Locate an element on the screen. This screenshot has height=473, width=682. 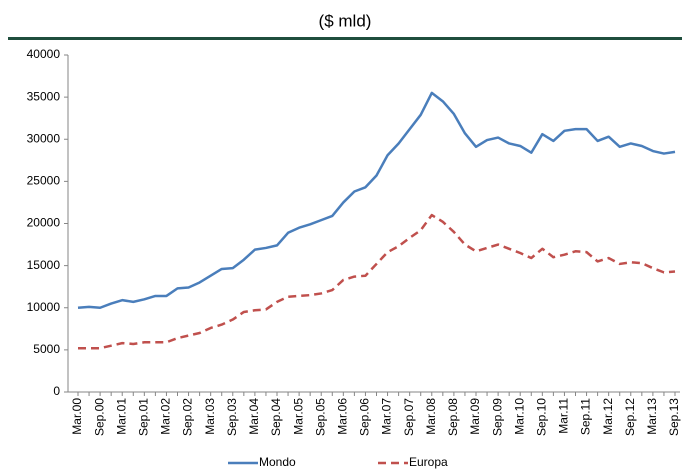
x-tick-label: Mar.08 is located at coordinates (431, 416).